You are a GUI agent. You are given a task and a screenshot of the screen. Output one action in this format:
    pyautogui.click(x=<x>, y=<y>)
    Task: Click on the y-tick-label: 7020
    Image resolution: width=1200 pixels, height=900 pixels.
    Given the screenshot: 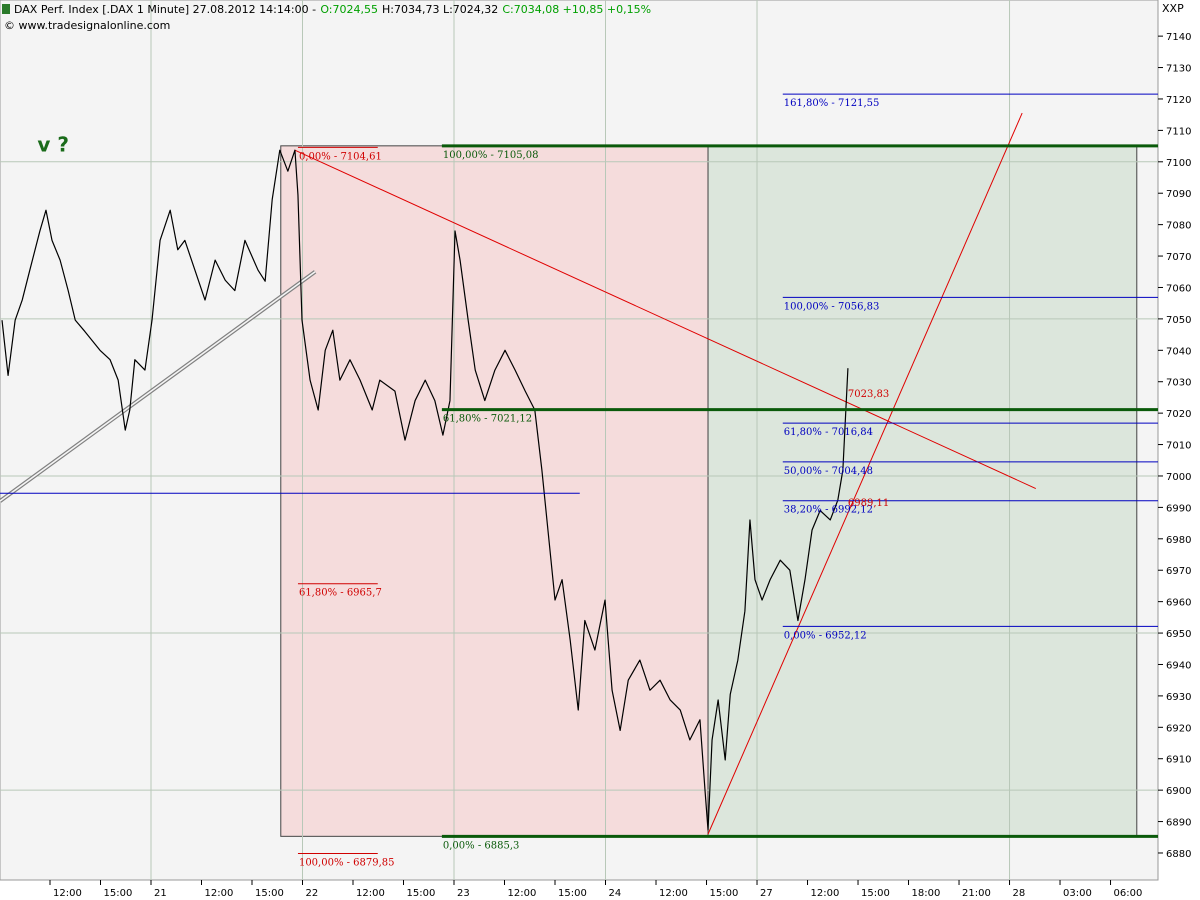 What is the action you would take?
    pyautogui.click(x=1178, y=414)
    